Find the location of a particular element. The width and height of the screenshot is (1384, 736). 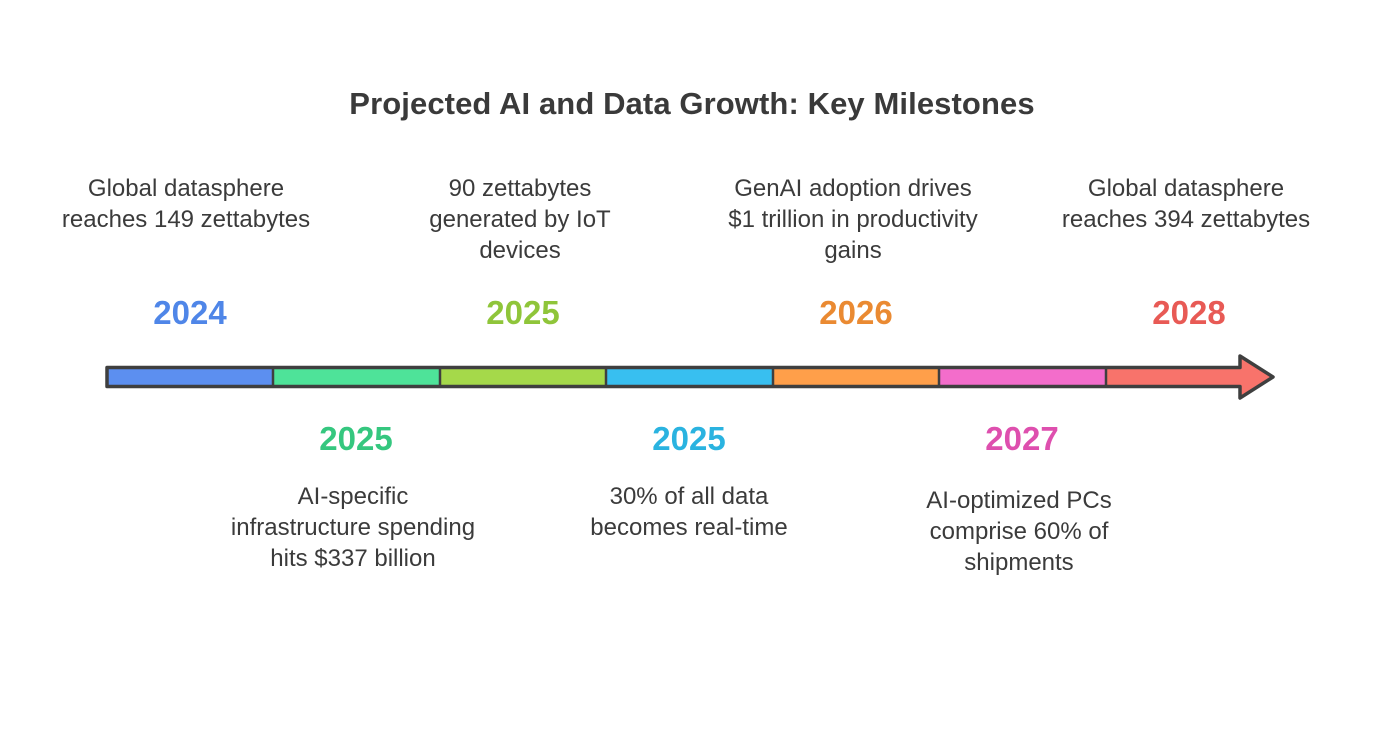

milestone-1-text: Global datasphere reaches 149 zettabytes is located at coordinates (186, 204).